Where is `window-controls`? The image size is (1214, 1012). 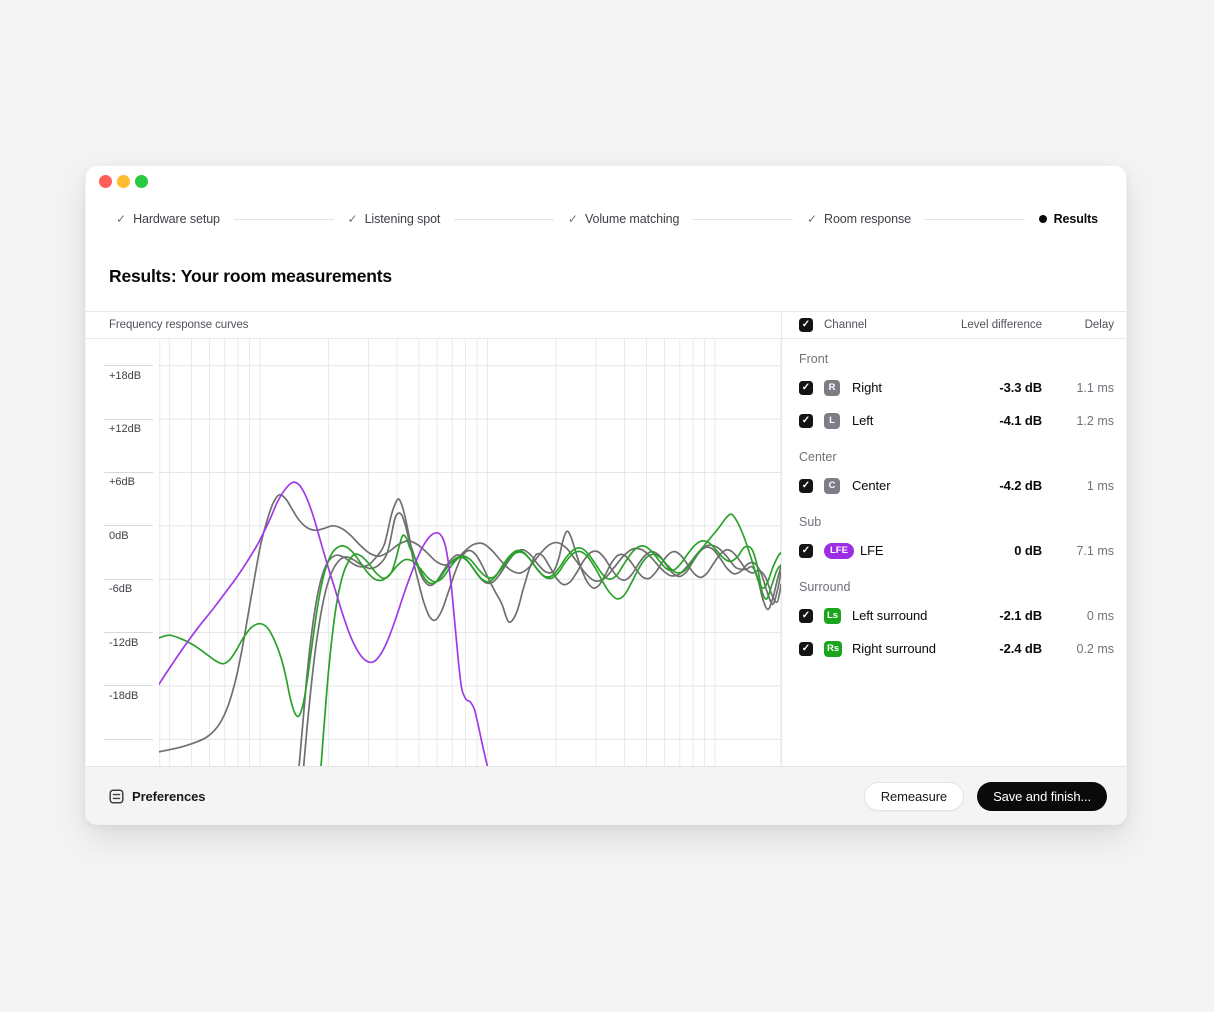 window-controls is located at coordinates (123, 181).